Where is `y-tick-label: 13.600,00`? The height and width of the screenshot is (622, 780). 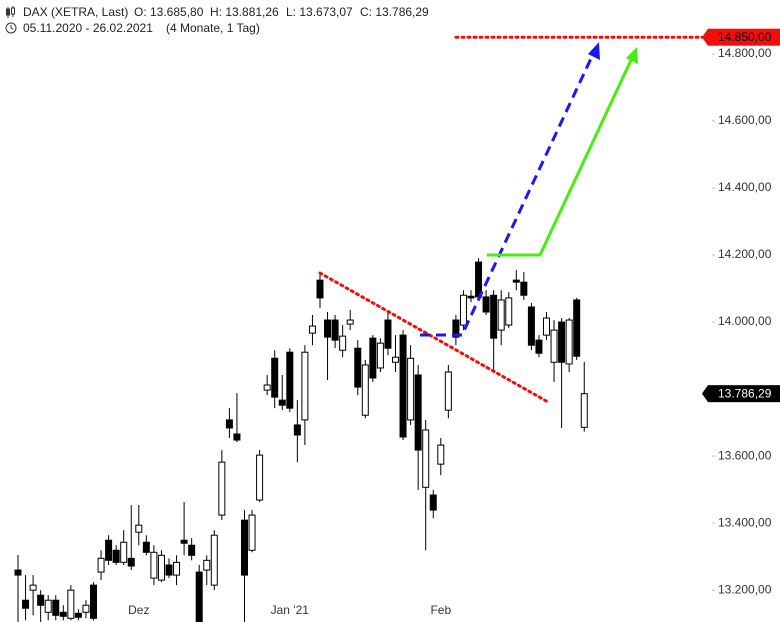
y-tick-label: 13.600,00 is located at coordinates (745, 455).